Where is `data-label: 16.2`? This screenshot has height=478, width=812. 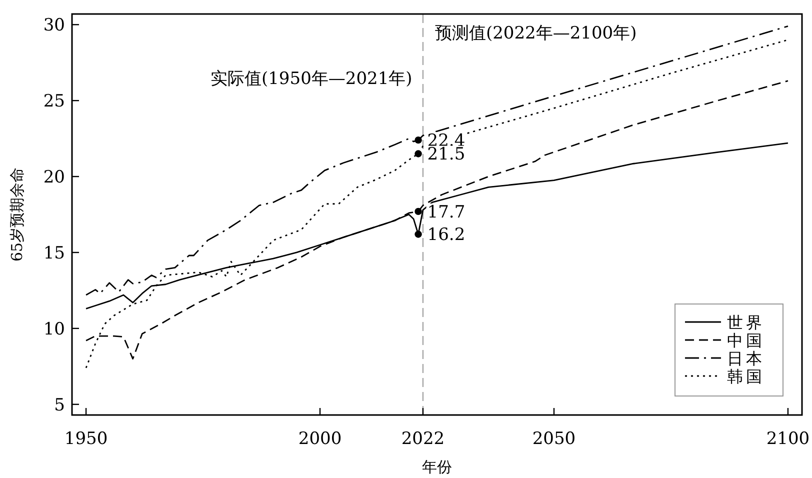 data-label: 16.2 is located at coordinates (446, 235).